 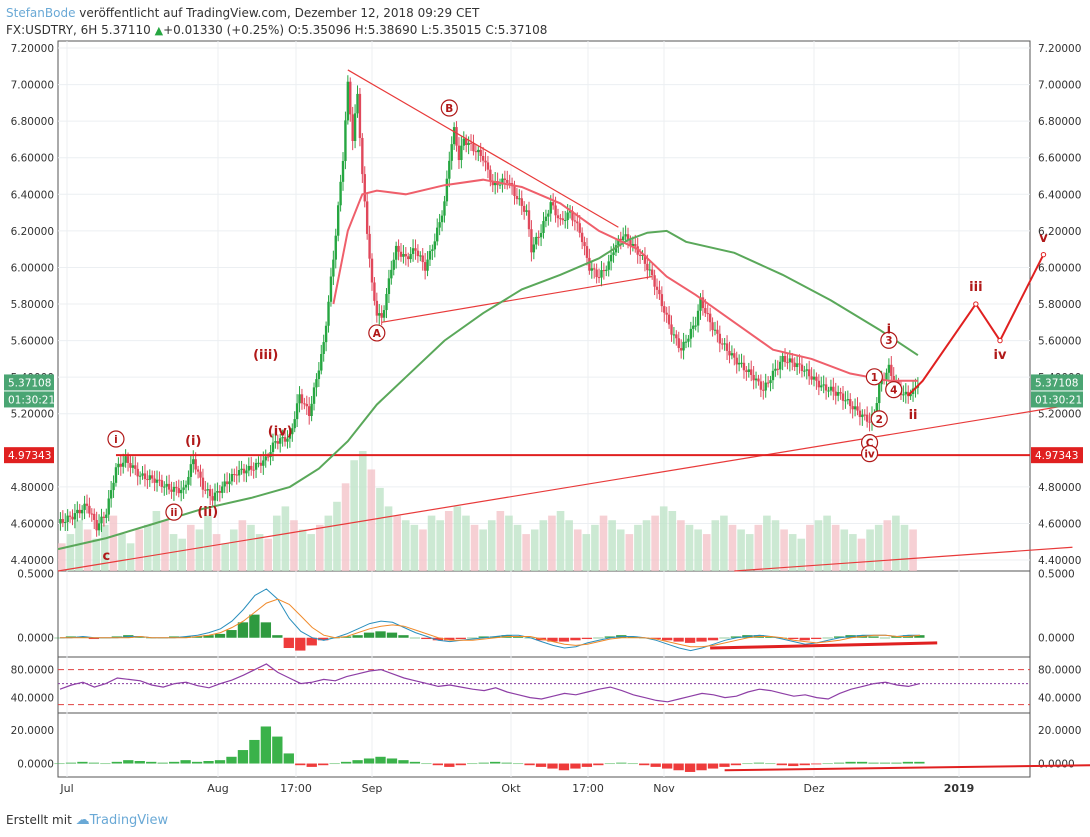 What do you see at coordinates (52, 30) in the screenshot?
I see `symbol-text: FX:USDTRY, 6H` at bounding box center [52, 30].